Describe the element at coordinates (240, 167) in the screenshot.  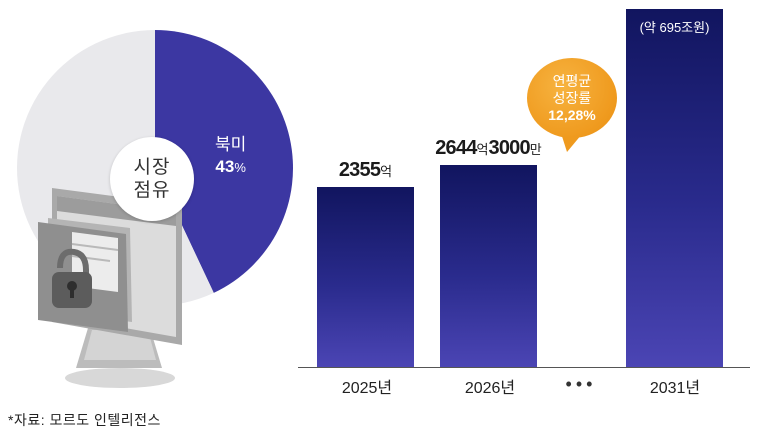
I see `pie-segment-unit: %` at that location.